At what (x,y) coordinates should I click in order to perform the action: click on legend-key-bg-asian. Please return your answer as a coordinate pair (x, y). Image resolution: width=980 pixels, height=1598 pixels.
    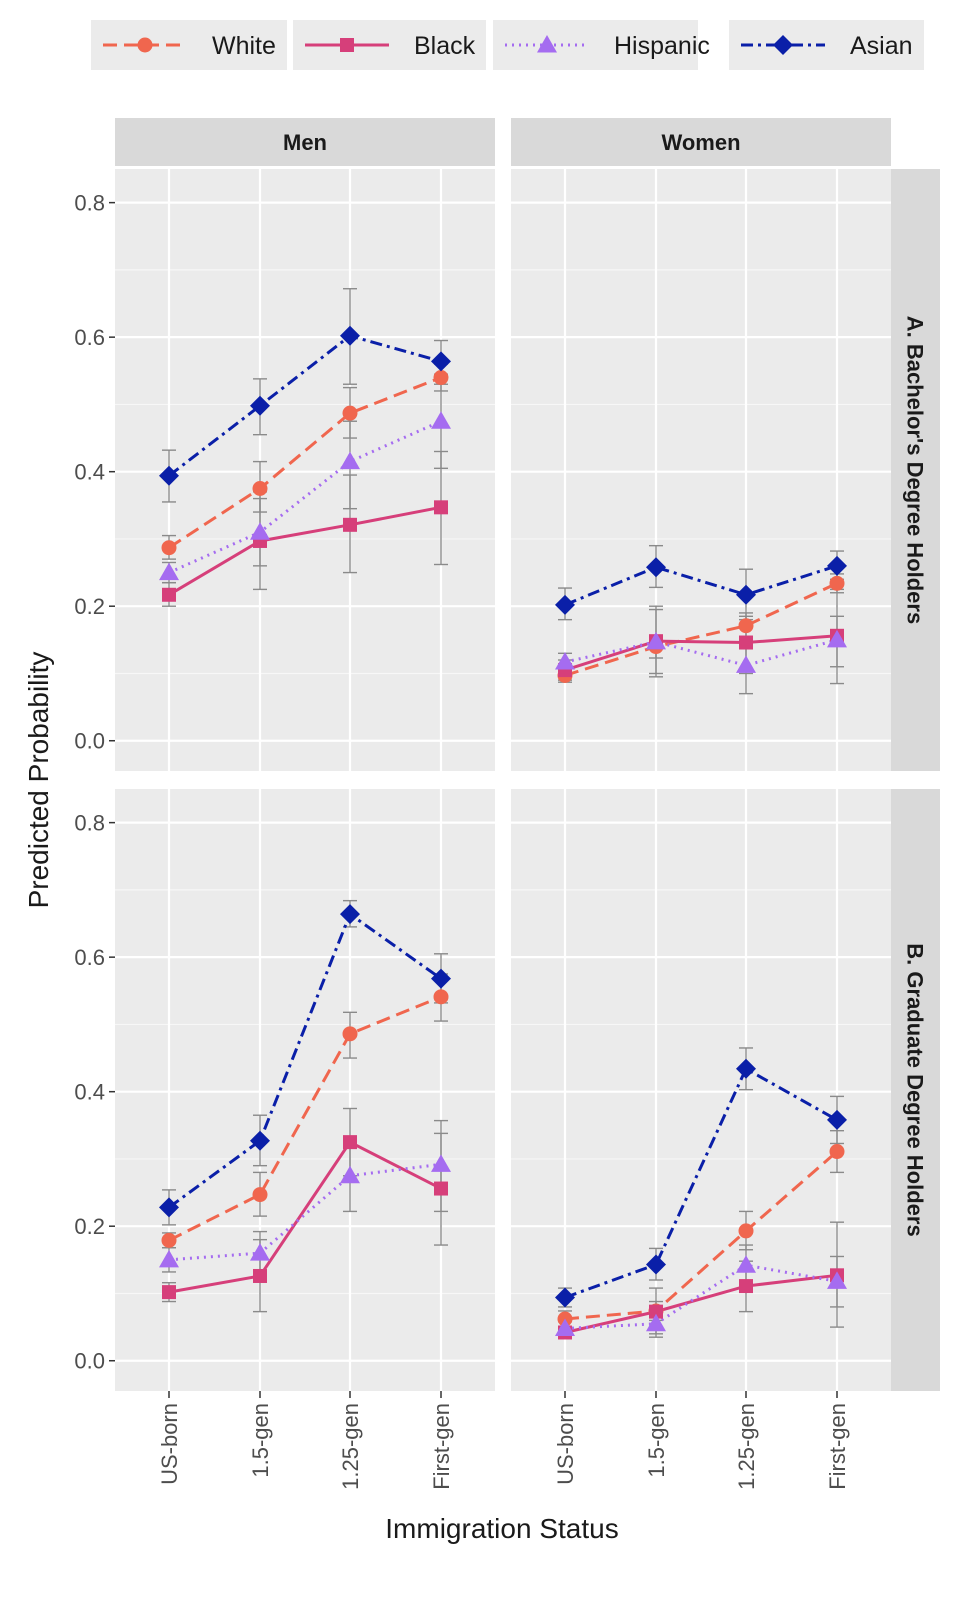
    Looking at the image, I should click on (826, 45).